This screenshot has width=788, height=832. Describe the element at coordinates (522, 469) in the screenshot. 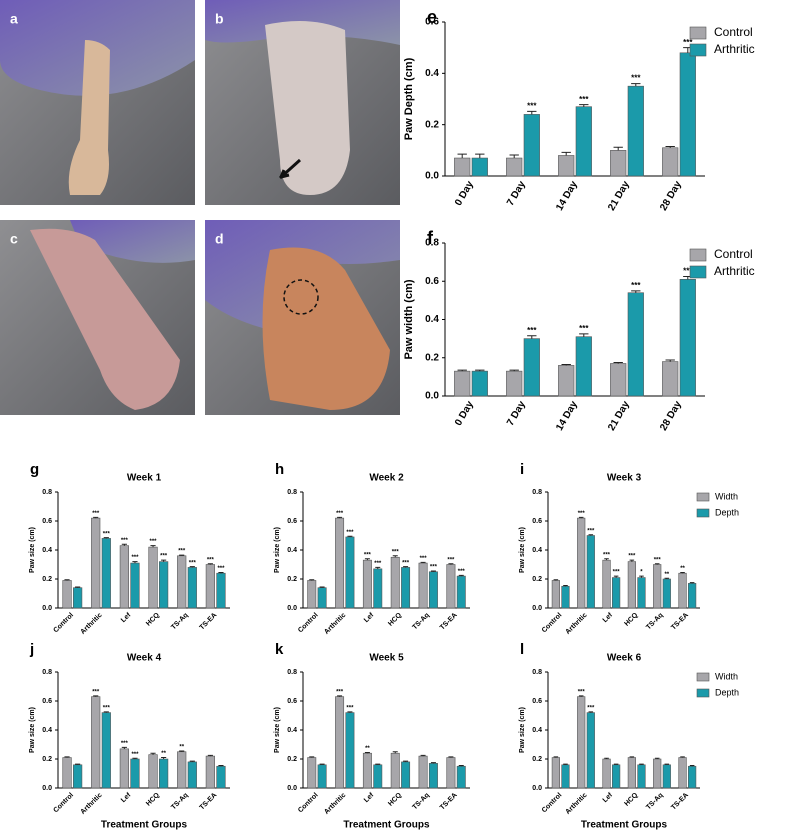

I see `panel-label: i` at that location.